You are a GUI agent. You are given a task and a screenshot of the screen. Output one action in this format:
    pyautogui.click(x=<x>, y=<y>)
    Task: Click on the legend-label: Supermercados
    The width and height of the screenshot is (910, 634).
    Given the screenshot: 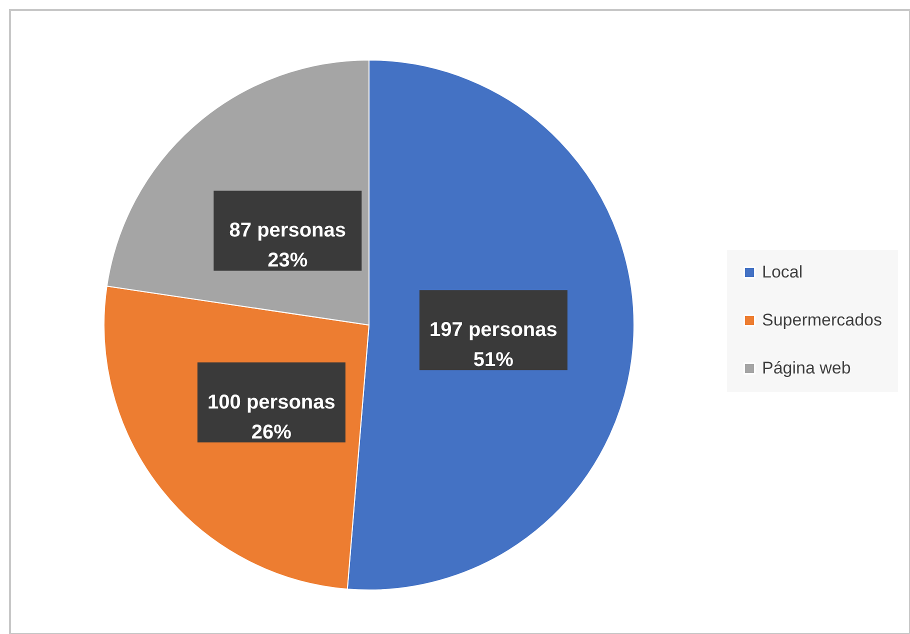 What is the action you would take?
    pyautogui.click(x=822, y=320)
    